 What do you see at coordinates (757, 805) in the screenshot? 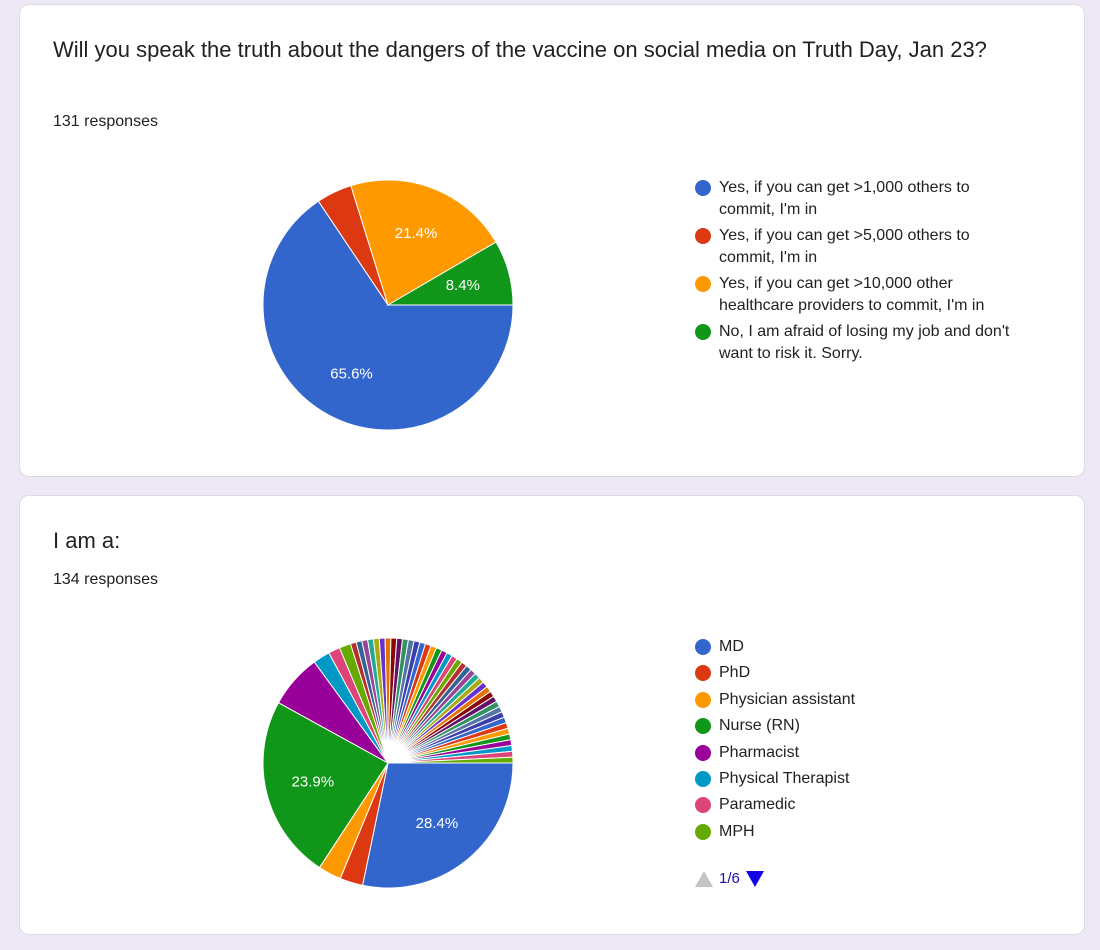
I see `legend-label: Paramedic` at bounding box center [757, 805].